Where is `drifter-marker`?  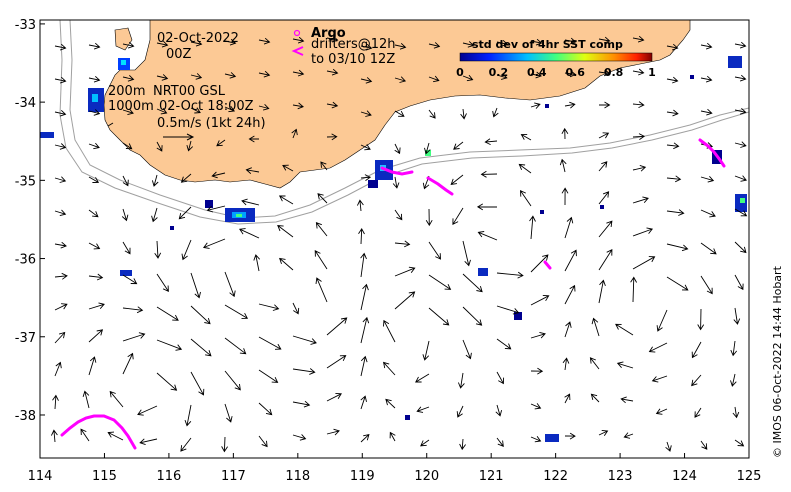 drifter-marker is located at coordinates (297, 51).